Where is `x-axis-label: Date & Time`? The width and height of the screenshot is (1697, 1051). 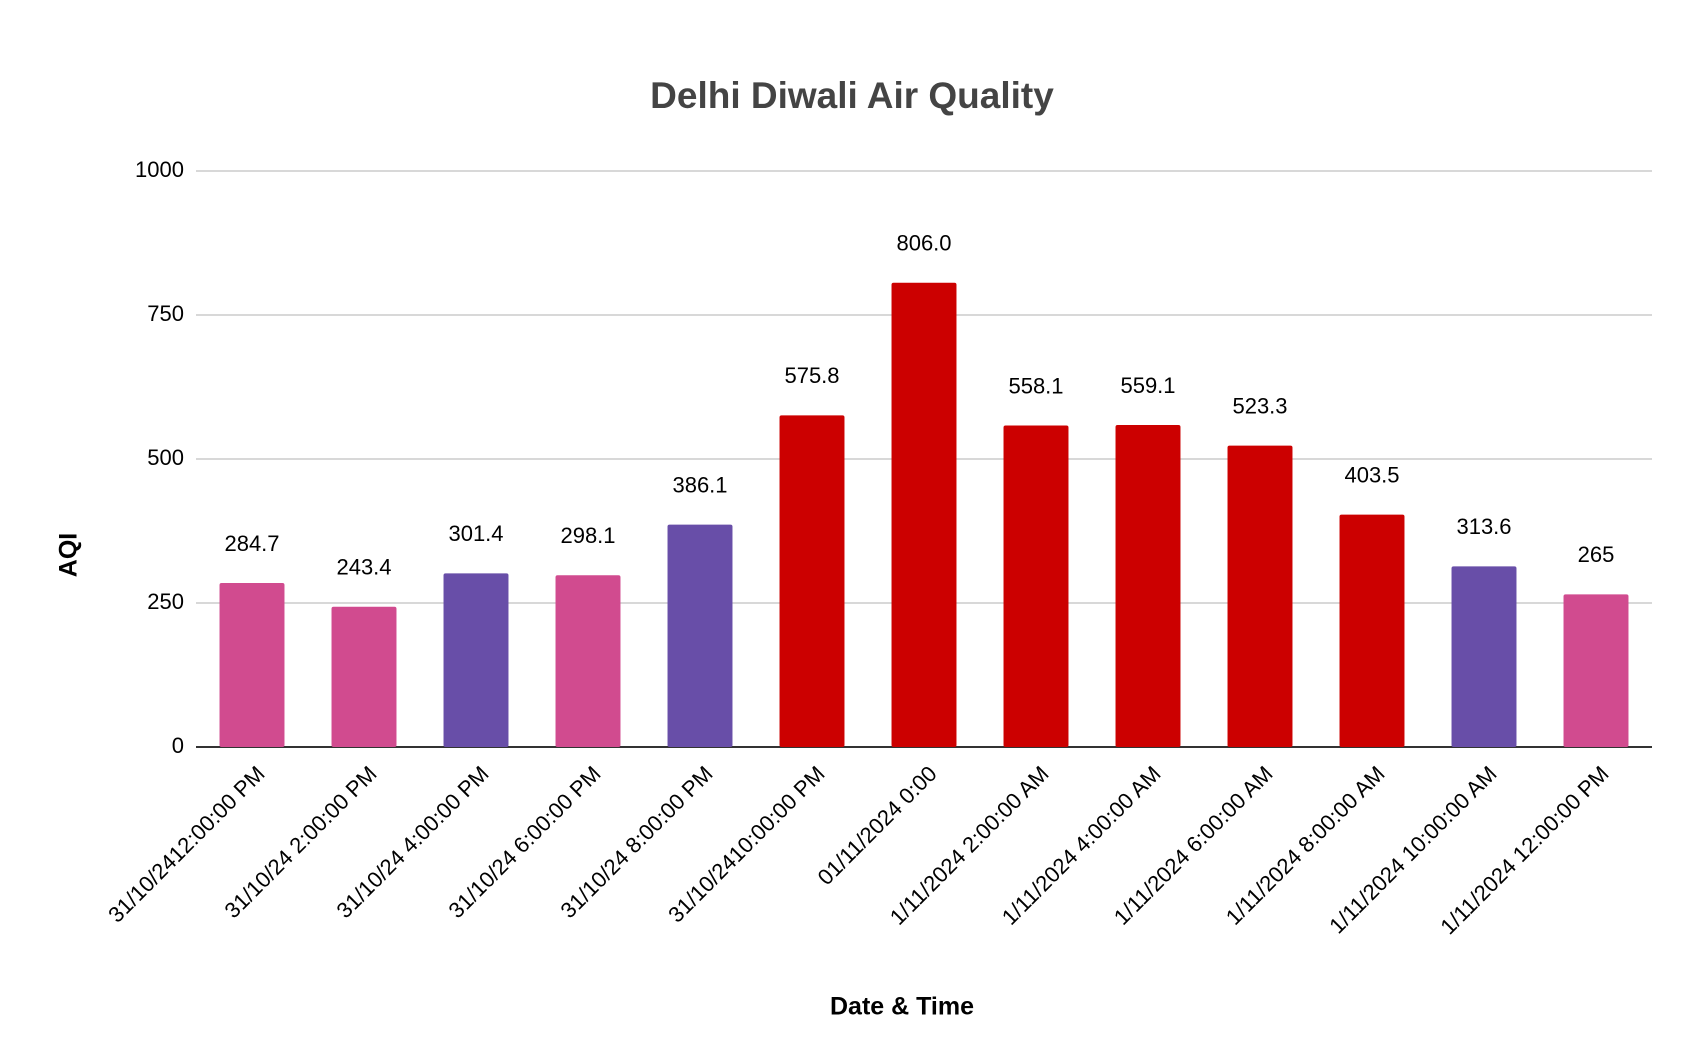 x-axis-label: Date & Time is located at coordinates (902, 1007).